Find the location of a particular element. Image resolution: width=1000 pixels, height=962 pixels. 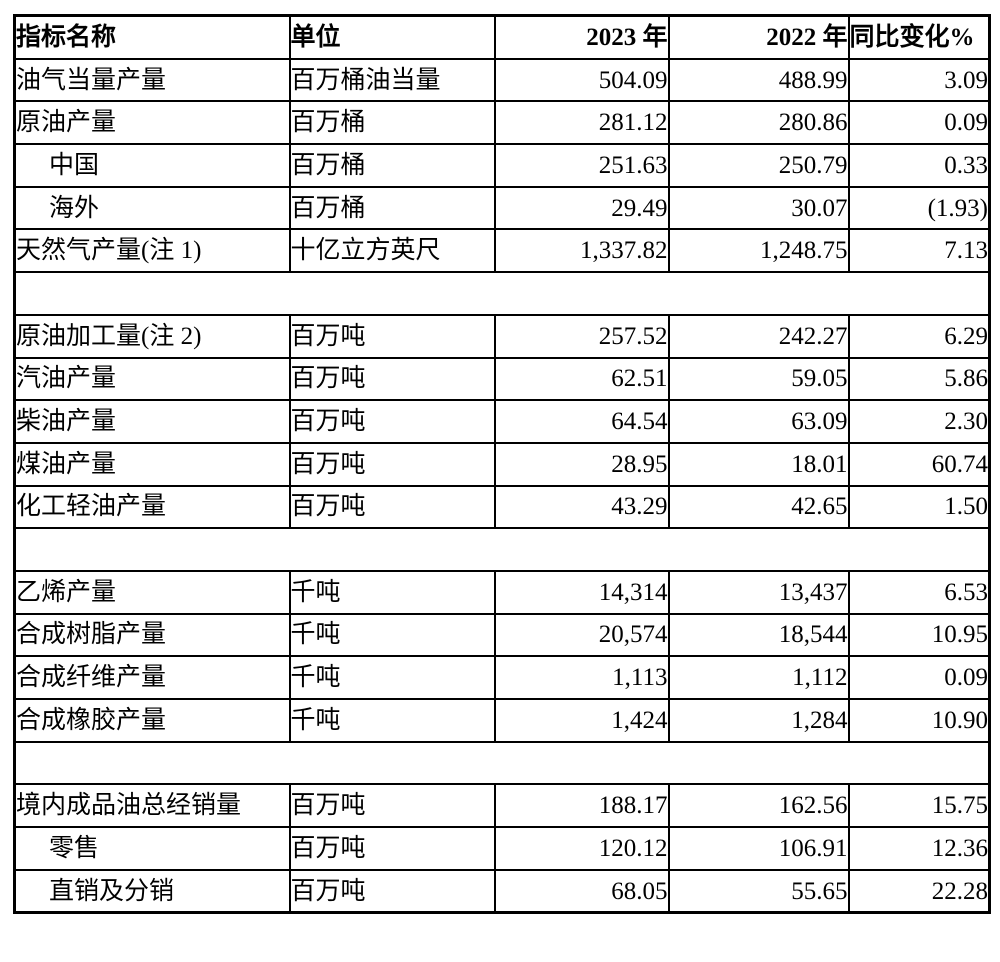

cell-2022-value: 55.65 is located at coordinates (758, 891).